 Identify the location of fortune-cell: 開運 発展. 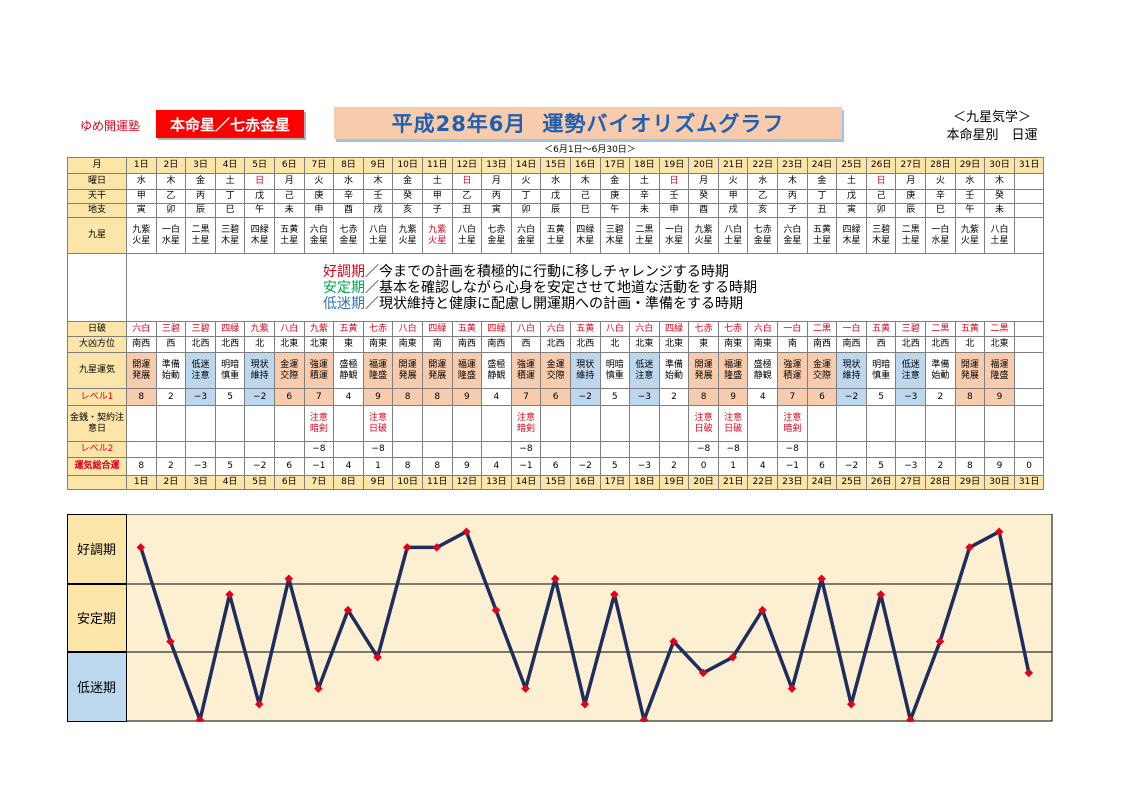
(970, 370).